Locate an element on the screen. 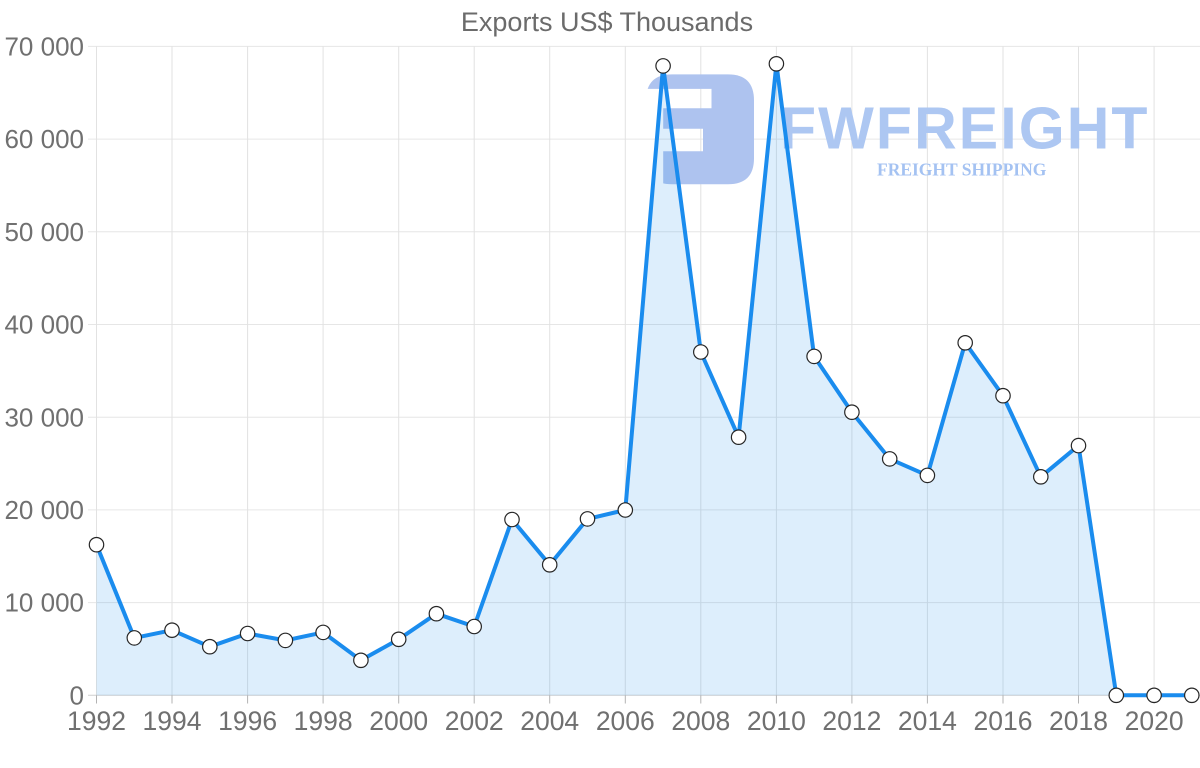 This screenshot has height=768, width=1200. svg-text: 2004 is located at coordinates (549, 721).